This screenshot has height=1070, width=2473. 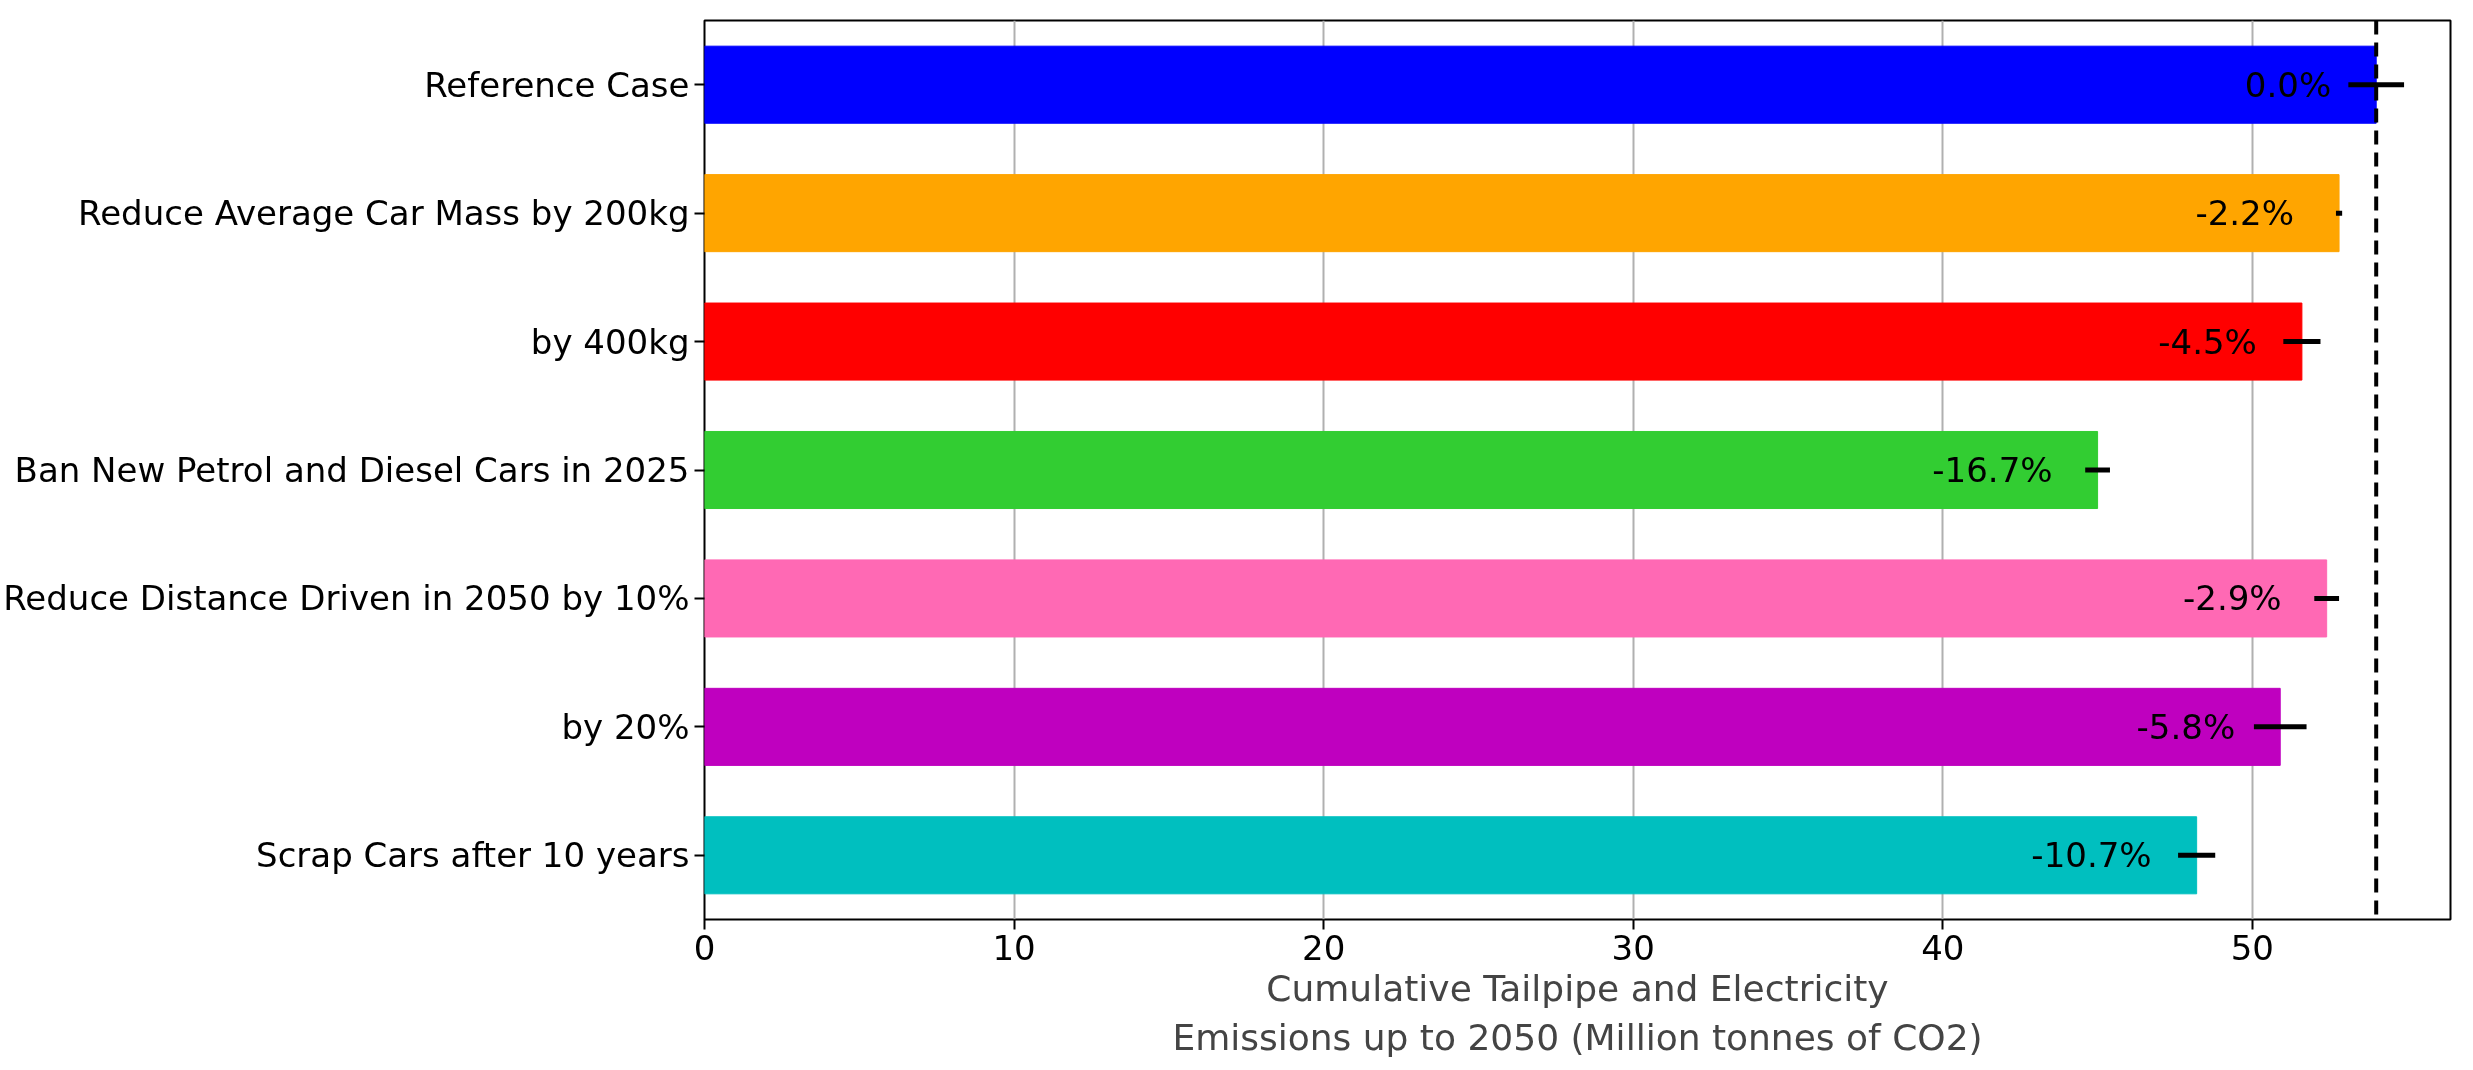 I want to click on annotation: -2.9%, so click(x=2232, y=598).